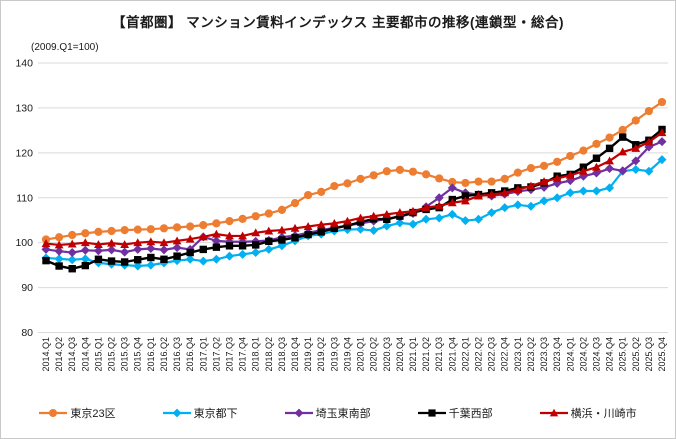  Describe the element at coordinates (243, 354) in the screenshot. I see `x-axis-tick-label: 2017.Q4` at that location.